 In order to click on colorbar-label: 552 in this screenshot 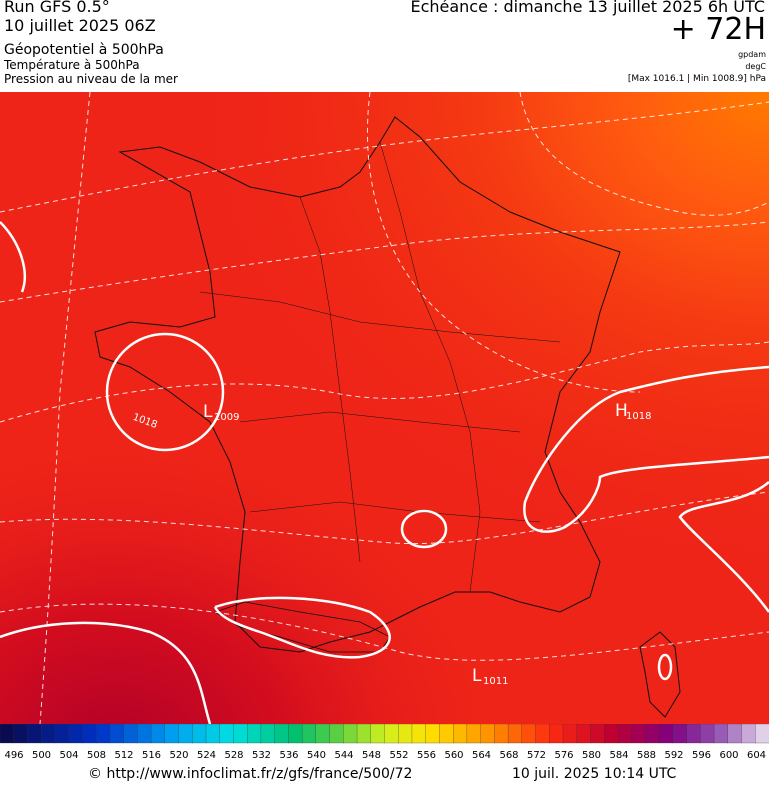, I will do `click(398, 755)`.